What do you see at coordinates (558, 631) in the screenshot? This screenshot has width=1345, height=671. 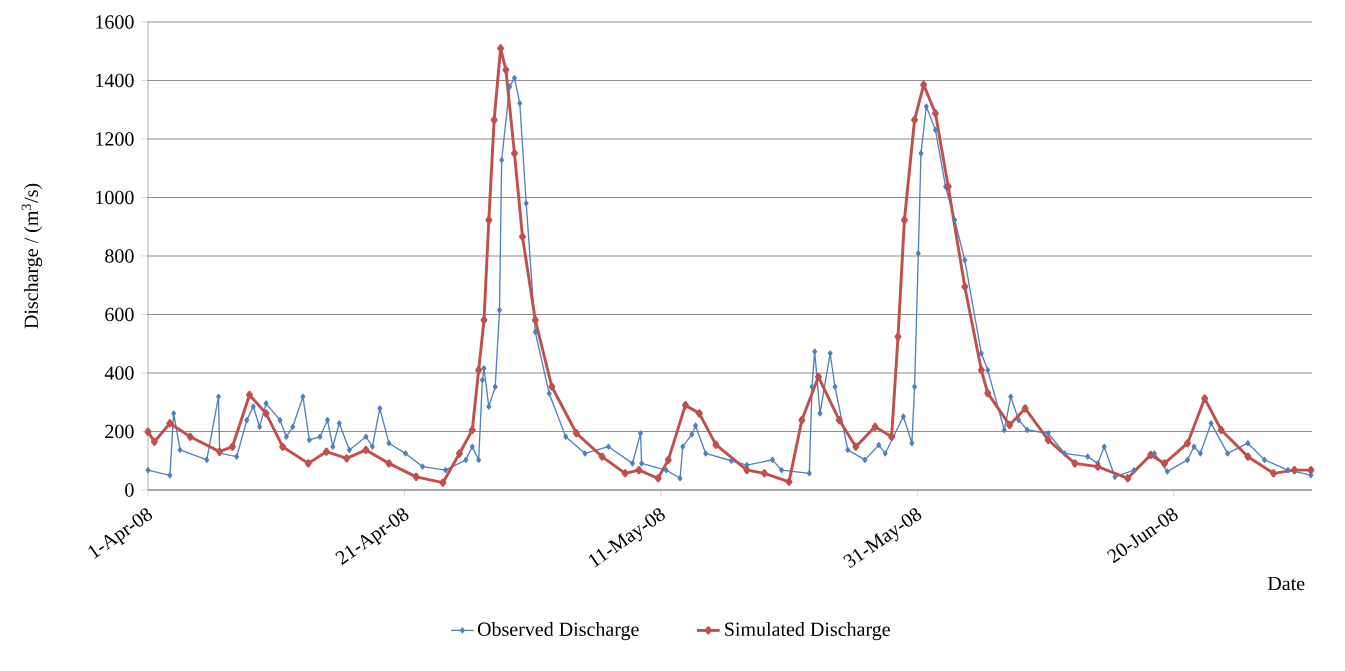 I see `legend-label: Observed Discharge` at bounding box center [558, 631].